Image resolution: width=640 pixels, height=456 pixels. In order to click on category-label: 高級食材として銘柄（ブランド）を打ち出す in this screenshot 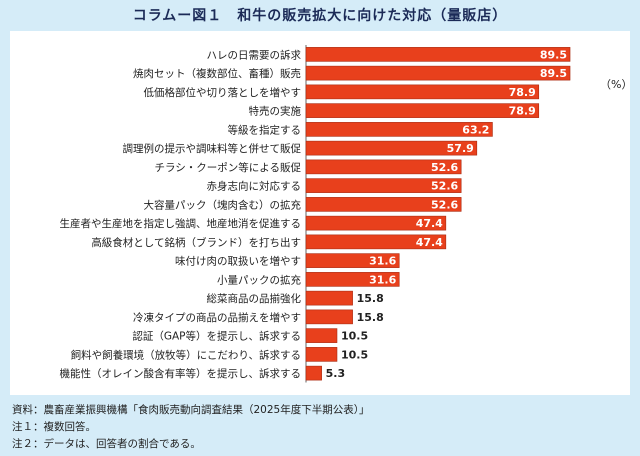, I will do `click(196, 242)`.